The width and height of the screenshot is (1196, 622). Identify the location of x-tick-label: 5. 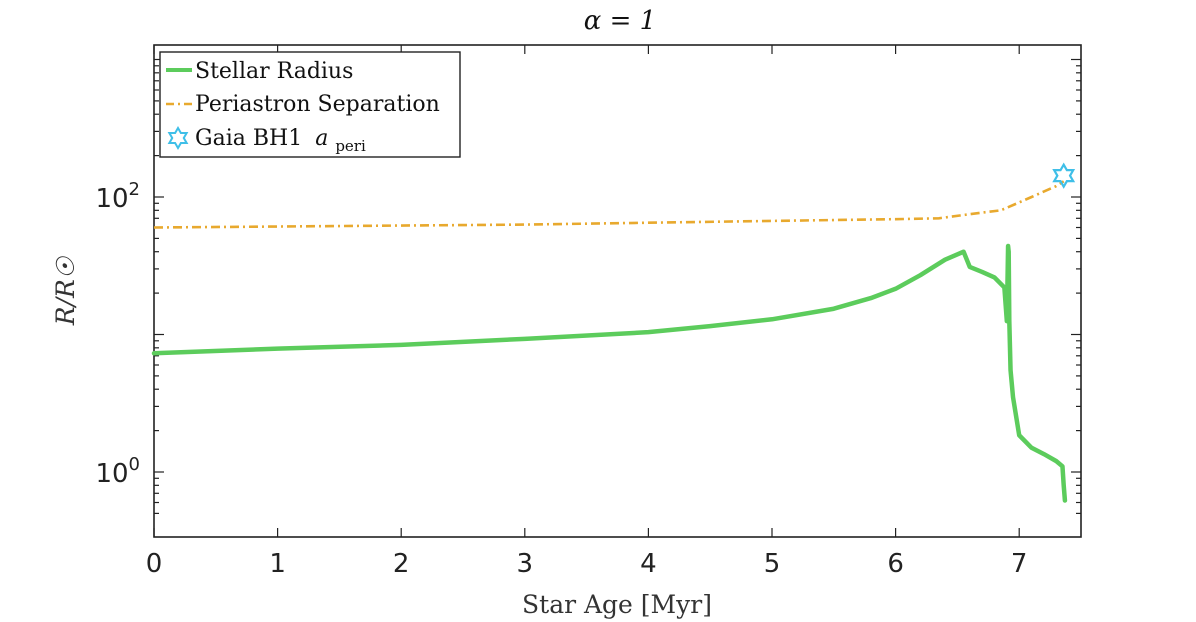
(772, 564).